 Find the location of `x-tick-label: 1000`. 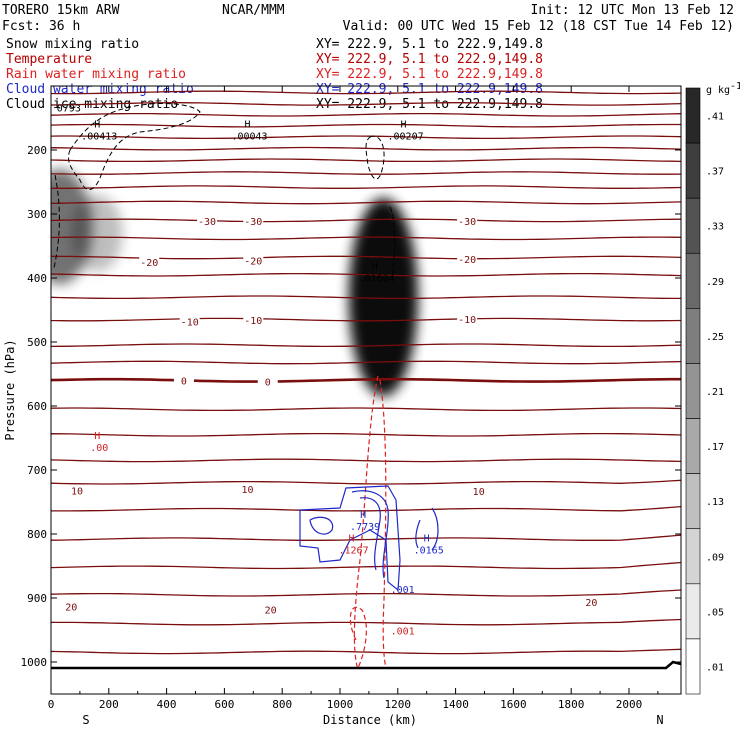

x-tick-label: 1000 is located at coordinates (340, 704).